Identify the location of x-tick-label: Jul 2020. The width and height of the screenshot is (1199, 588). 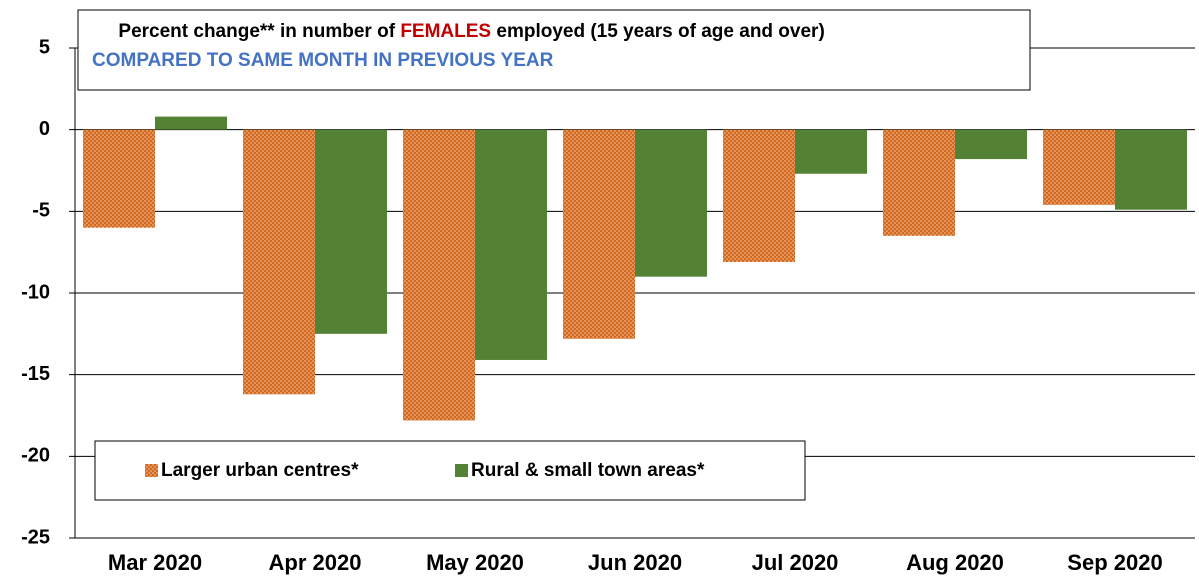
(795, 562).